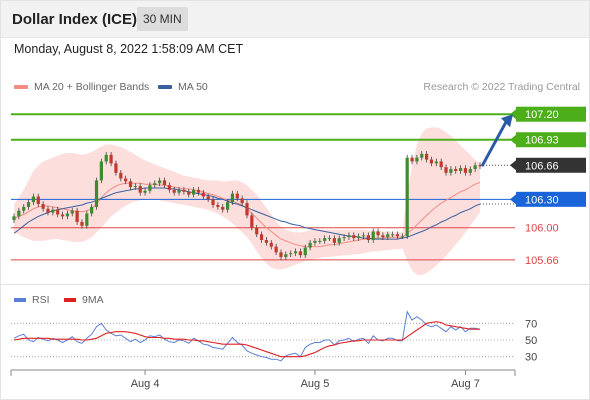 The width and height of the screenshot is (590, 400). Describe the element at coordinates (295, 19) in the screenshot. I see `header-bar: Dollar Index (ICE) 30 MIN` at that location.